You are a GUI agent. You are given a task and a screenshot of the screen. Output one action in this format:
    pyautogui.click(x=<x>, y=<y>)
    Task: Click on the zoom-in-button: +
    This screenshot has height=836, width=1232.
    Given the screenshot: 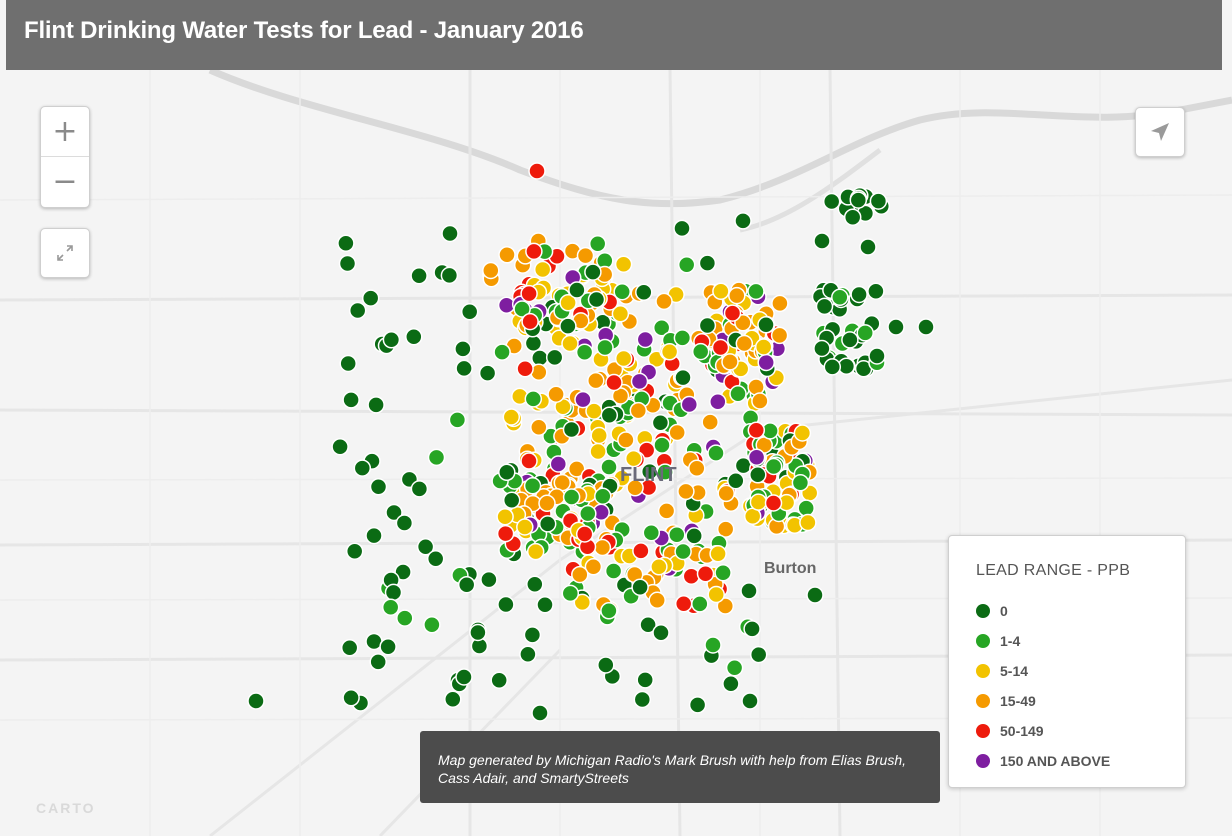 What is the action you would take?
    pyautogui.click(x=65, y=132)
    